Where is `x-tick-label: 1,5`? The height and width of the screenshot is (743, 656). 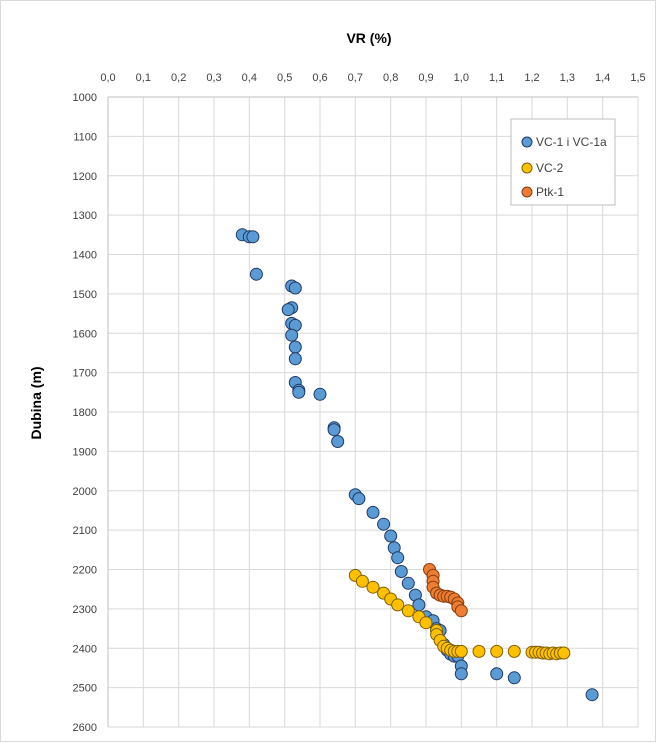 x-tick-label: 1,5 is located at coordinates (637, 78).